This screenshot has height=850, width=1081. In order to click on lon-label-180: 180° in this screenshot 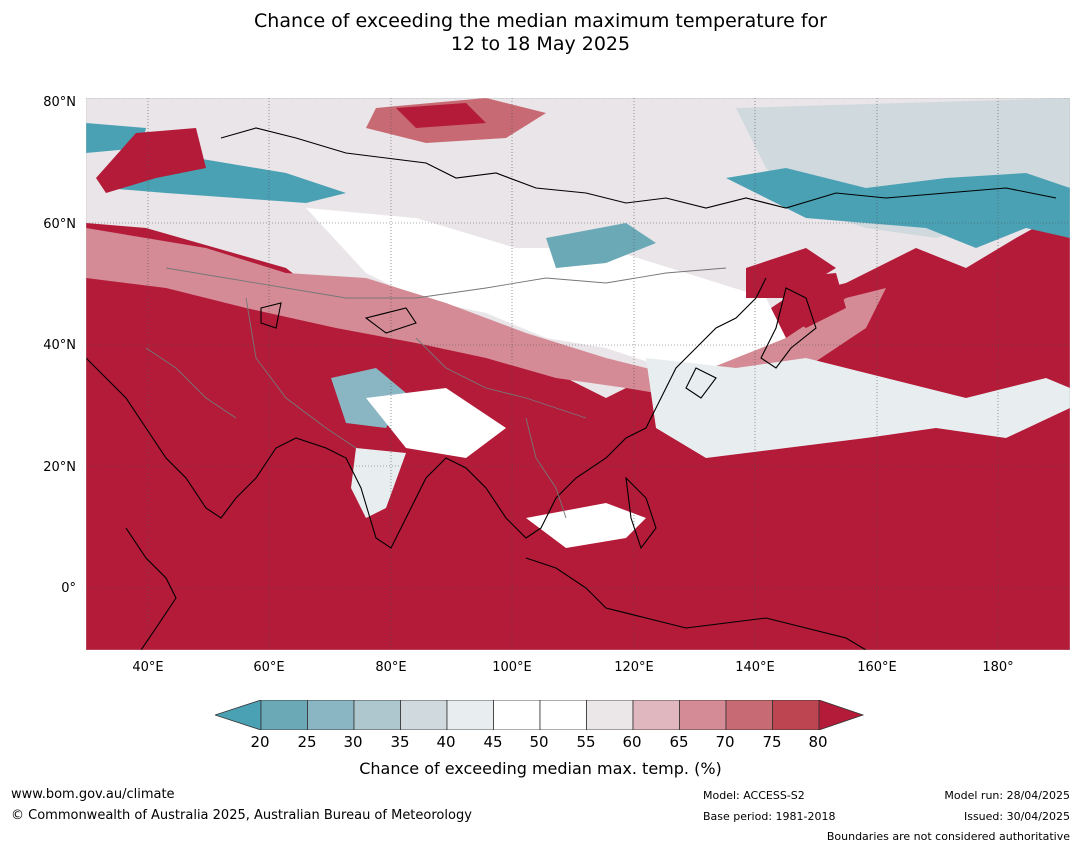, I will do `click(998, 667)`.